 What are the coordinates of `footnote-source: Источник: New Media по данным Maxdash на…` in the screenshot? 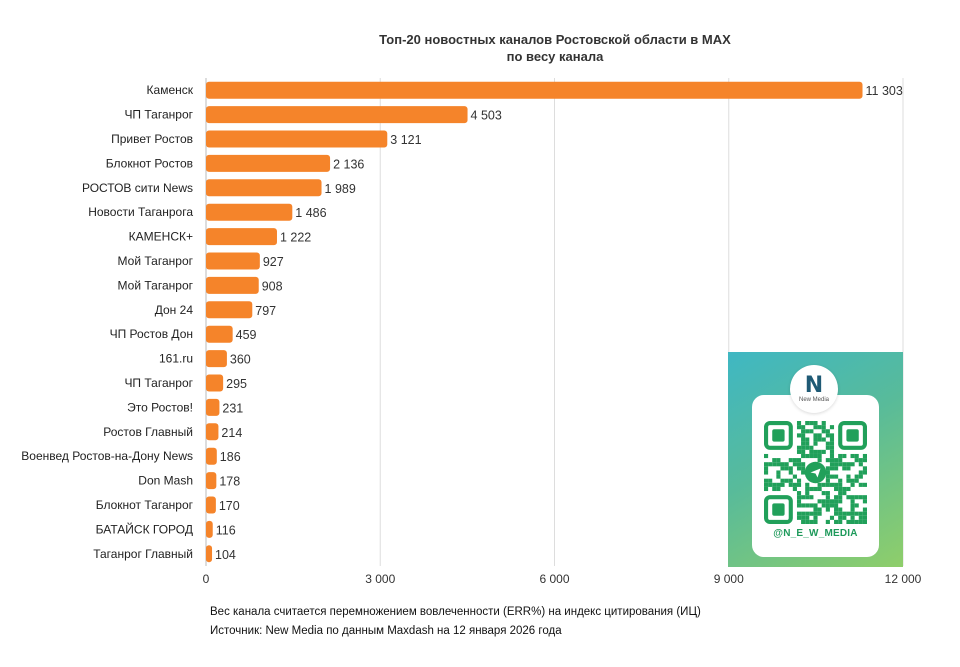 It's located at (386, 631).